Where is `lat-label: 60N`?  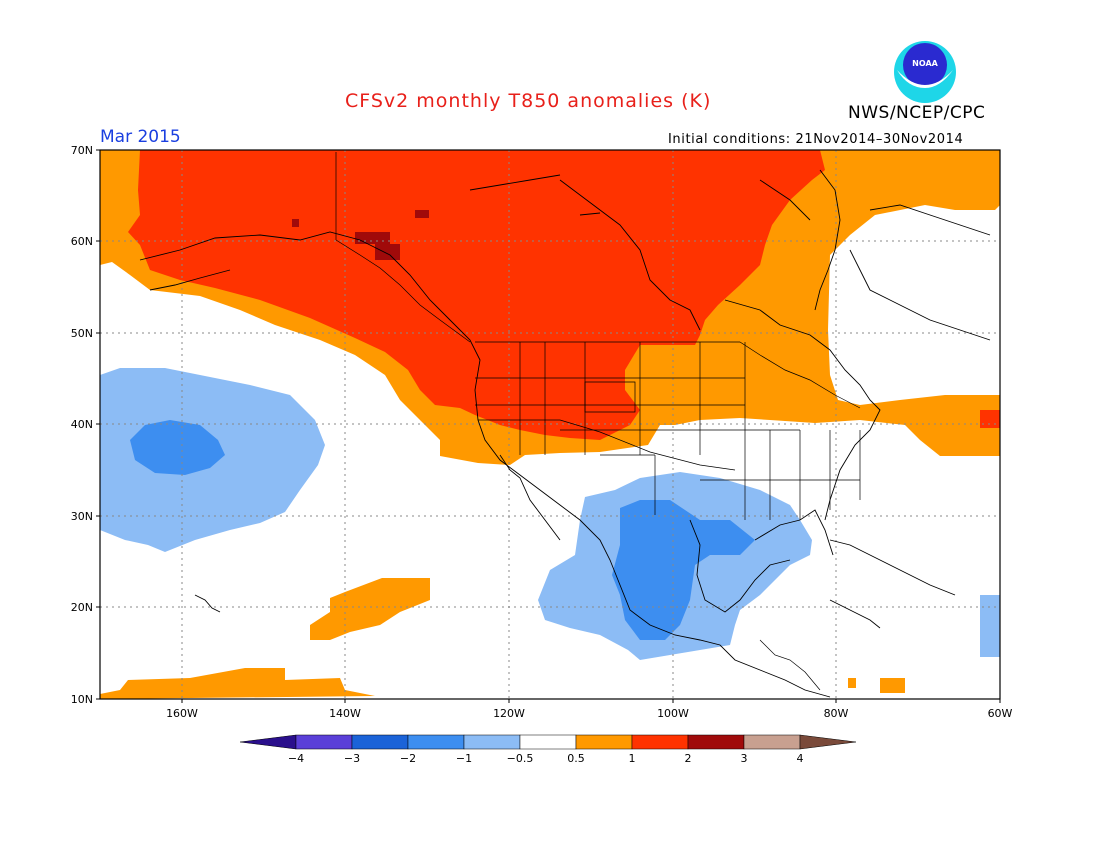
lat-label: 60N is located at coordinates (82, 241).